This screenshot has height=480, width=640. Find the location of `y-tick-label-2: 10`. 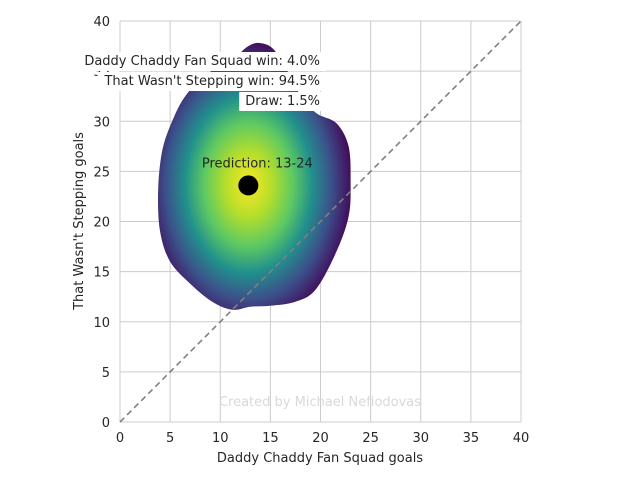

y-tick-label-2: 10 is located at coordinates (101, 323).